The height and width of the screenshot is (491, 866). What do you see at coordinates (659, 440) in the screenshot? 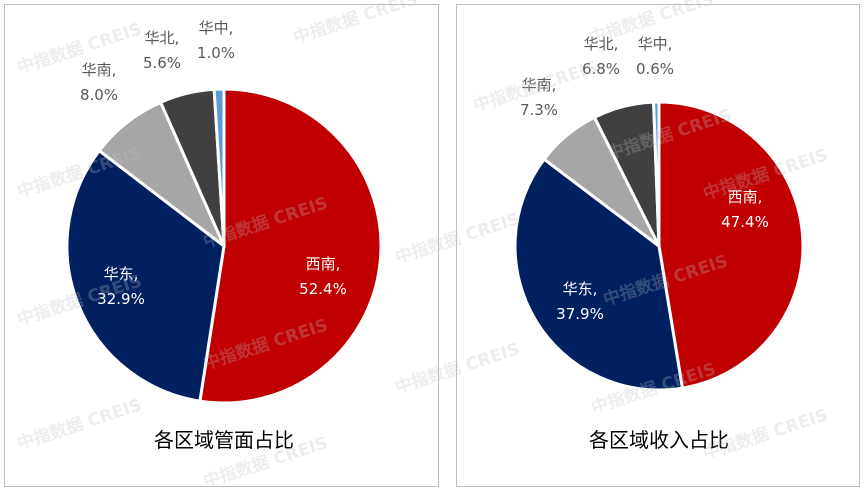
I see `chart-title: 各区域收入占比` at bounding box center [659, 440].